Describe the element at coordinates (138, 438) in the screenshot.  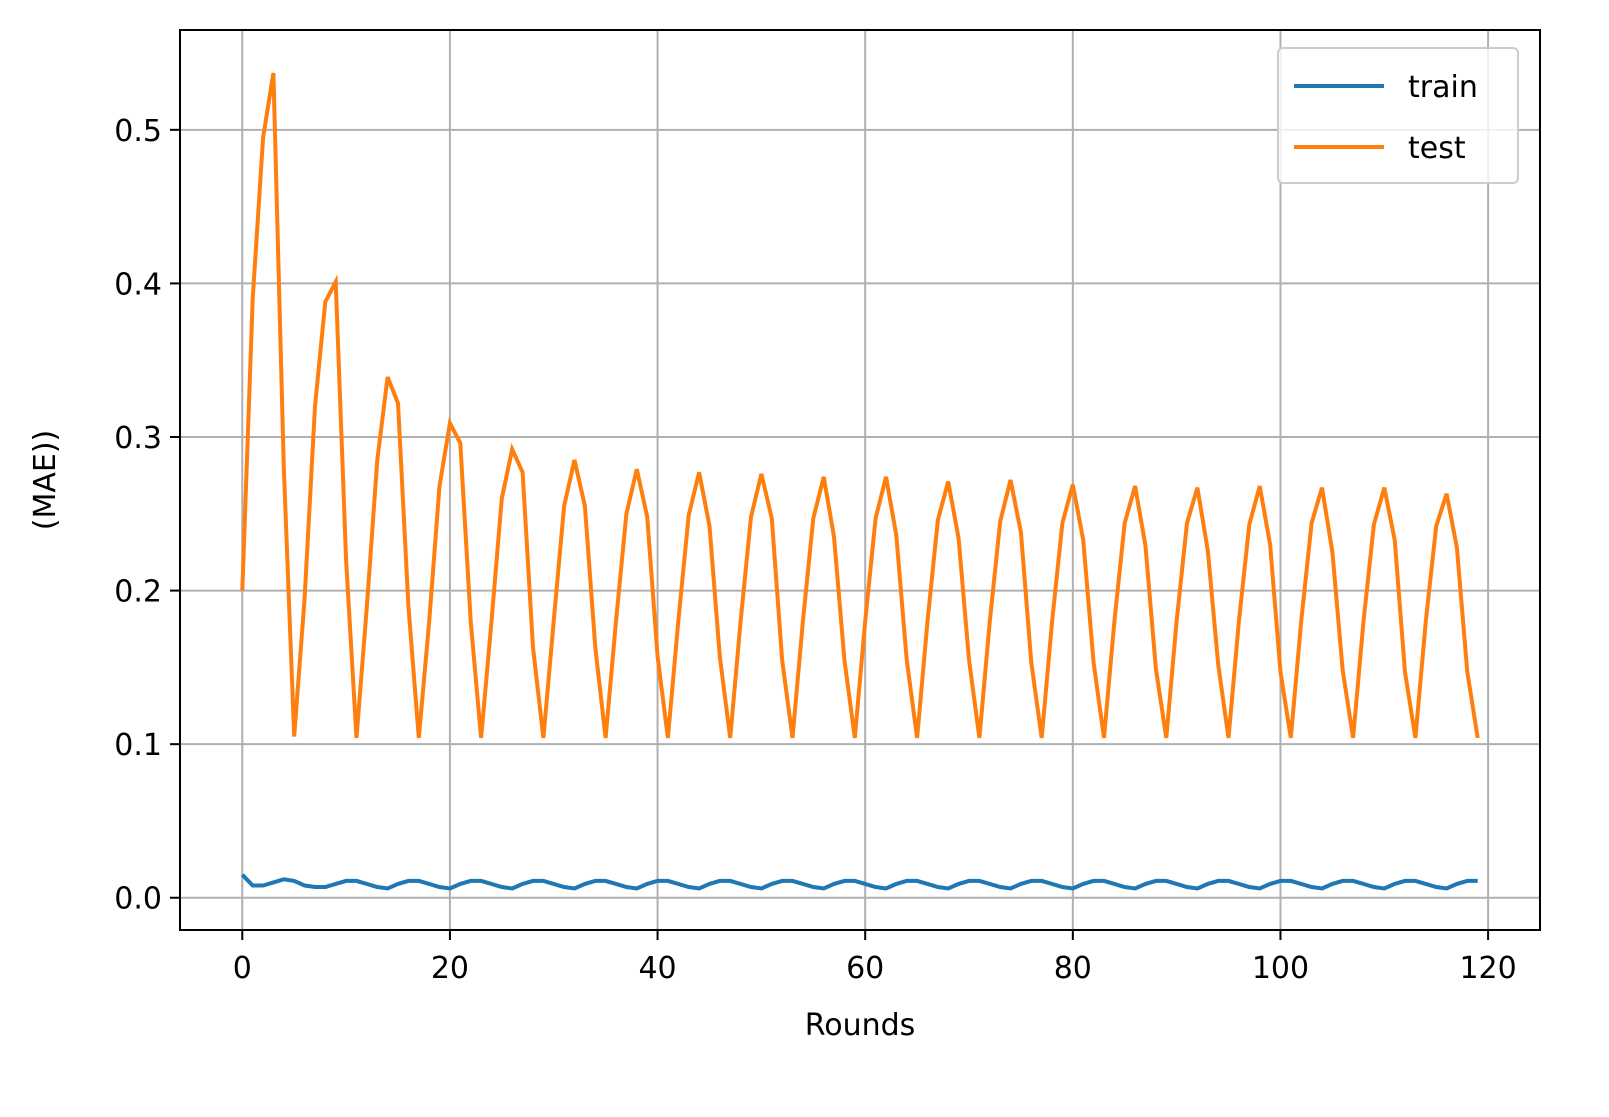
I see `y-tick-label: 0.3` at that location.